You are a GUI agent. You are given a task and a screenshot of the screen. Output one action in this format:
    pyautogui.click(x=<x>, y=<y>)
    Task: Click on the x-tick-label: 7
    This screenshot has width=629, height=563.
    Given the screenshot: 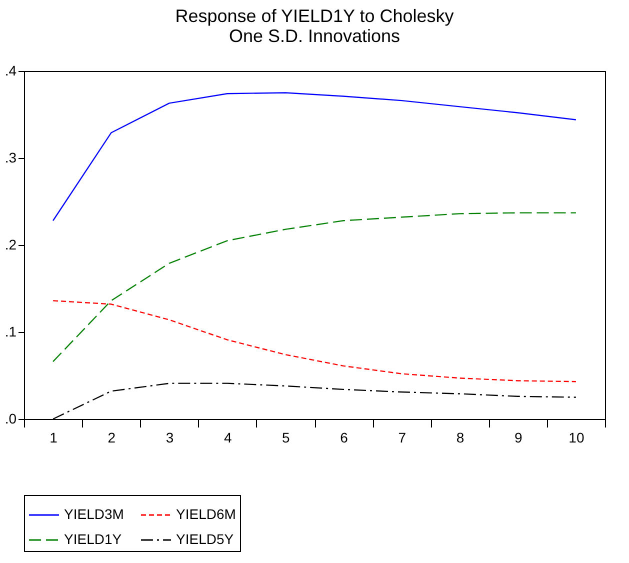 What is the action you would take?
    pyautogui.click(x=402, y=438)
    